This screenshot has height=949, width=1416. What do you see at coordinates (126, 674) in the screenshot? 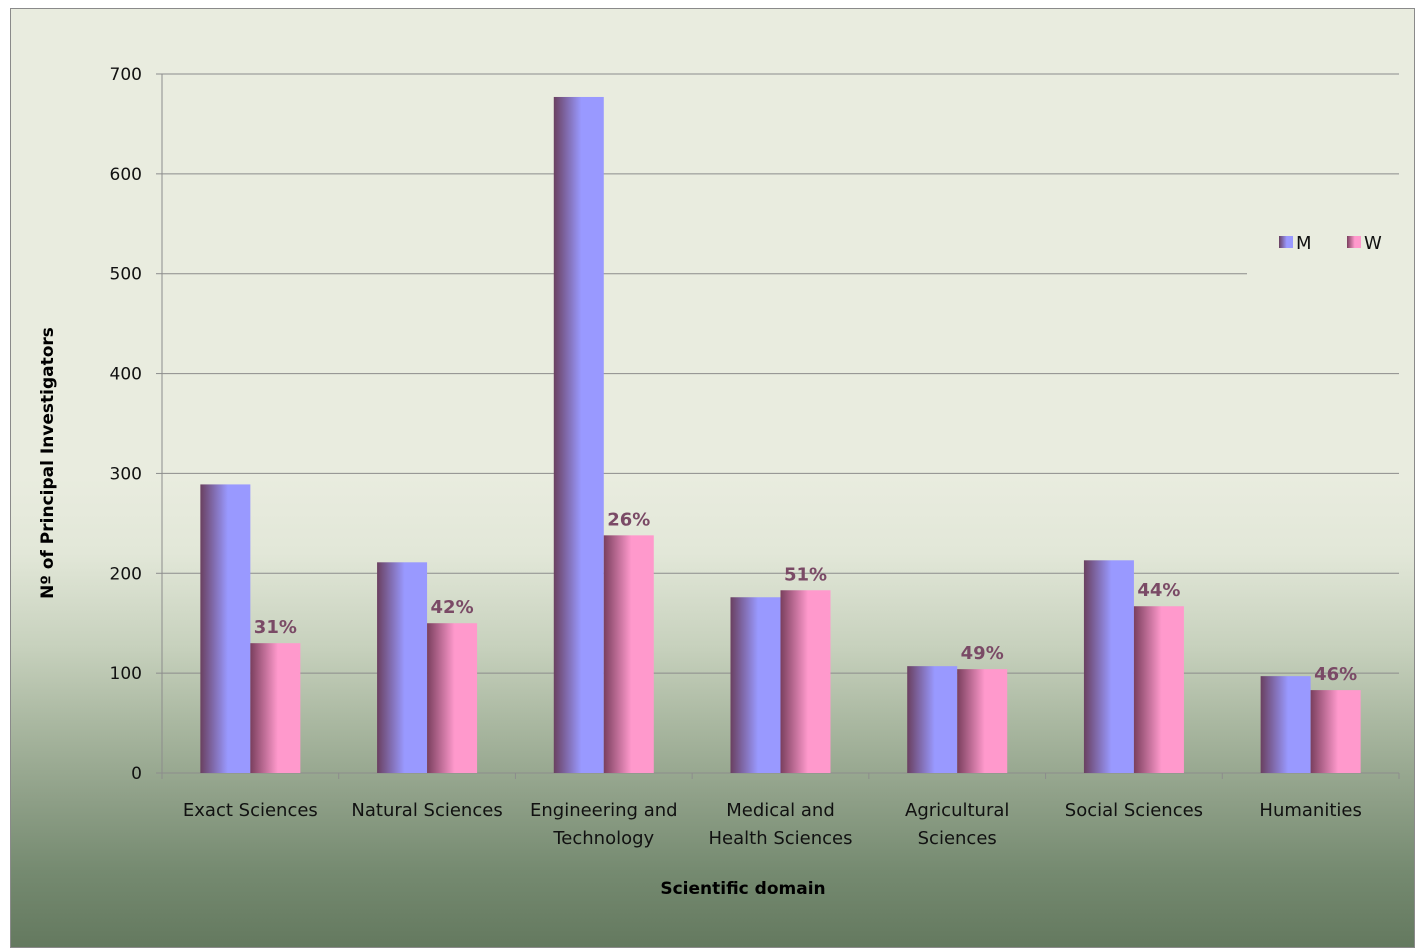
I see `y-tick-label: 100` at bounding box center [126, 674].